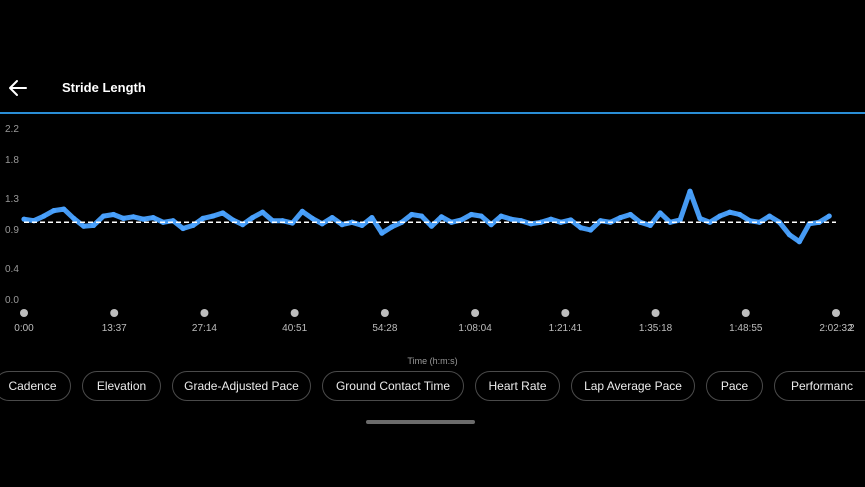 This screenshot has height=487, width=865. I want to click on x-tick-label: 0:00, so click(24, 328).